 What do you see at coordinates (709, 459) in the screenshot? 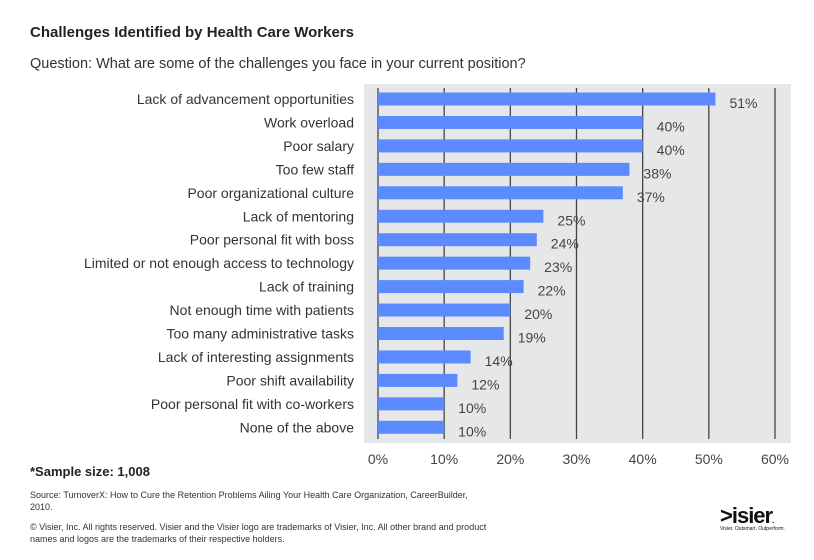
I see `x-tick-label: 50%` at bounding box center [709, 459].